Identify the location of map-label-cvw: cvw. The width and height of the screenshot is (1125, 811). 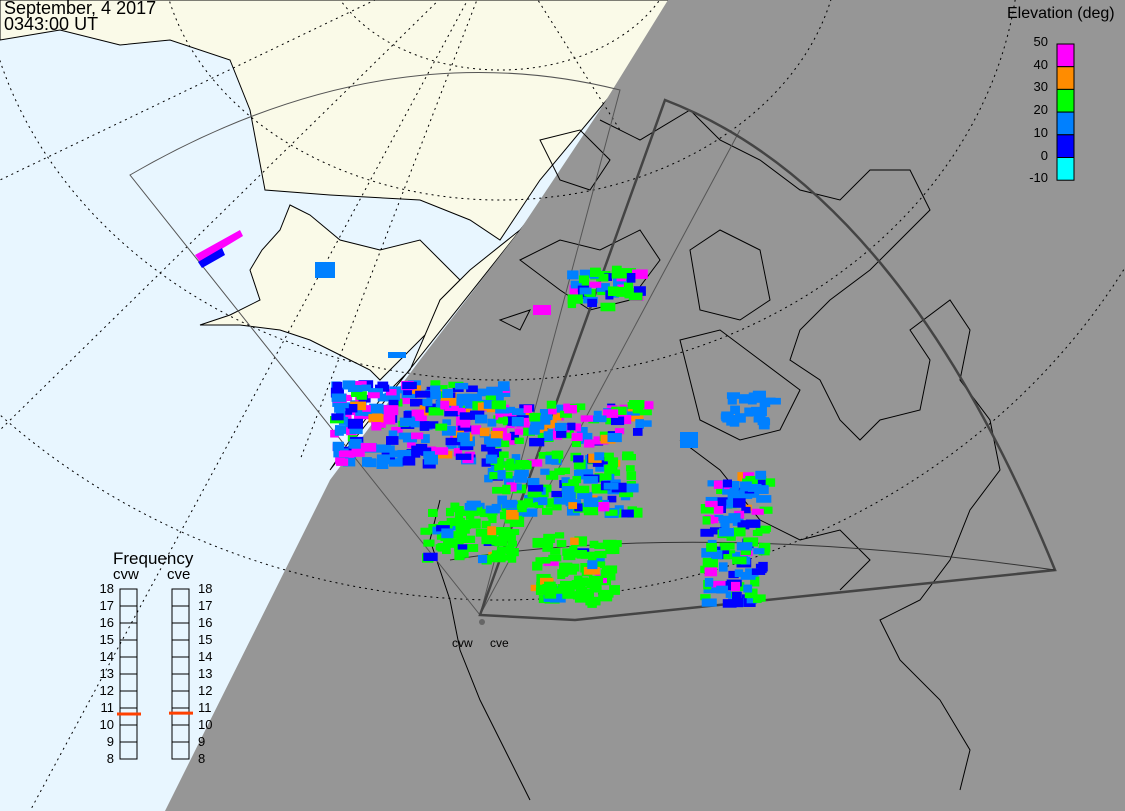
(462, 643).